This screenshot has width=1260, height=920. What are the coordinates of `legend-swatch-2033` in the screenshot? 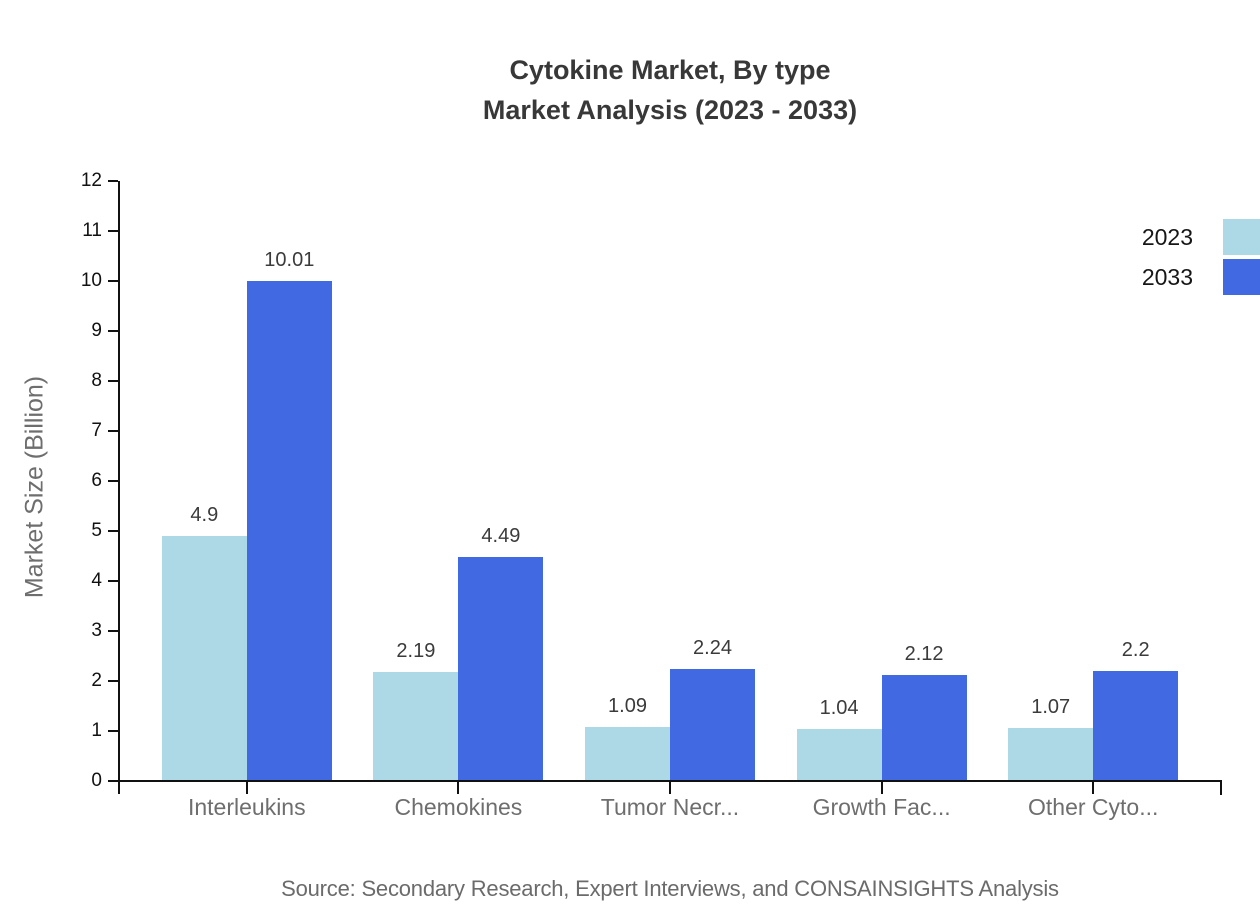 It's located at (1241, 277).